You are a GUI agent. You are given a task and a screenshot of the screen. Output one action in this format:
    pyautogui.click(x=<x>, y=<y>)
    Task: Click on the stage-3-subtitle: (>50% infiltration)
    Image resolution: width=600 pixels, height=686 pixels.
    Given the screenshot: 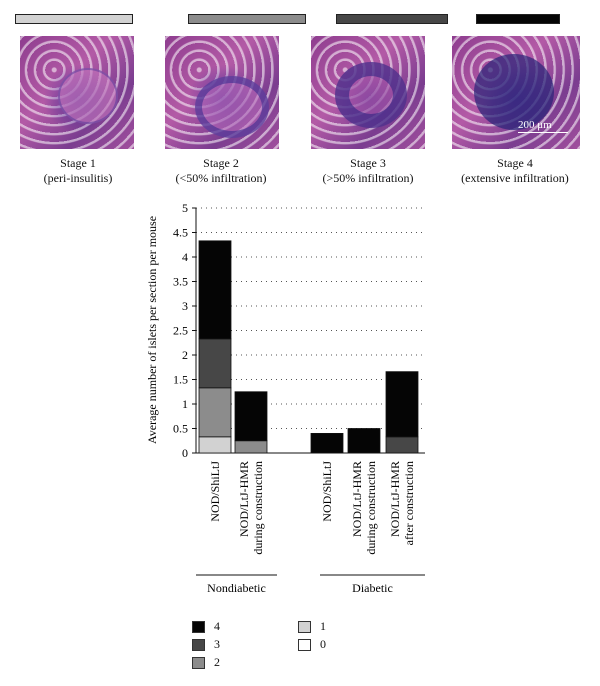 What is the action you would take?
    pyautogui.click(x=368, y=178)
    